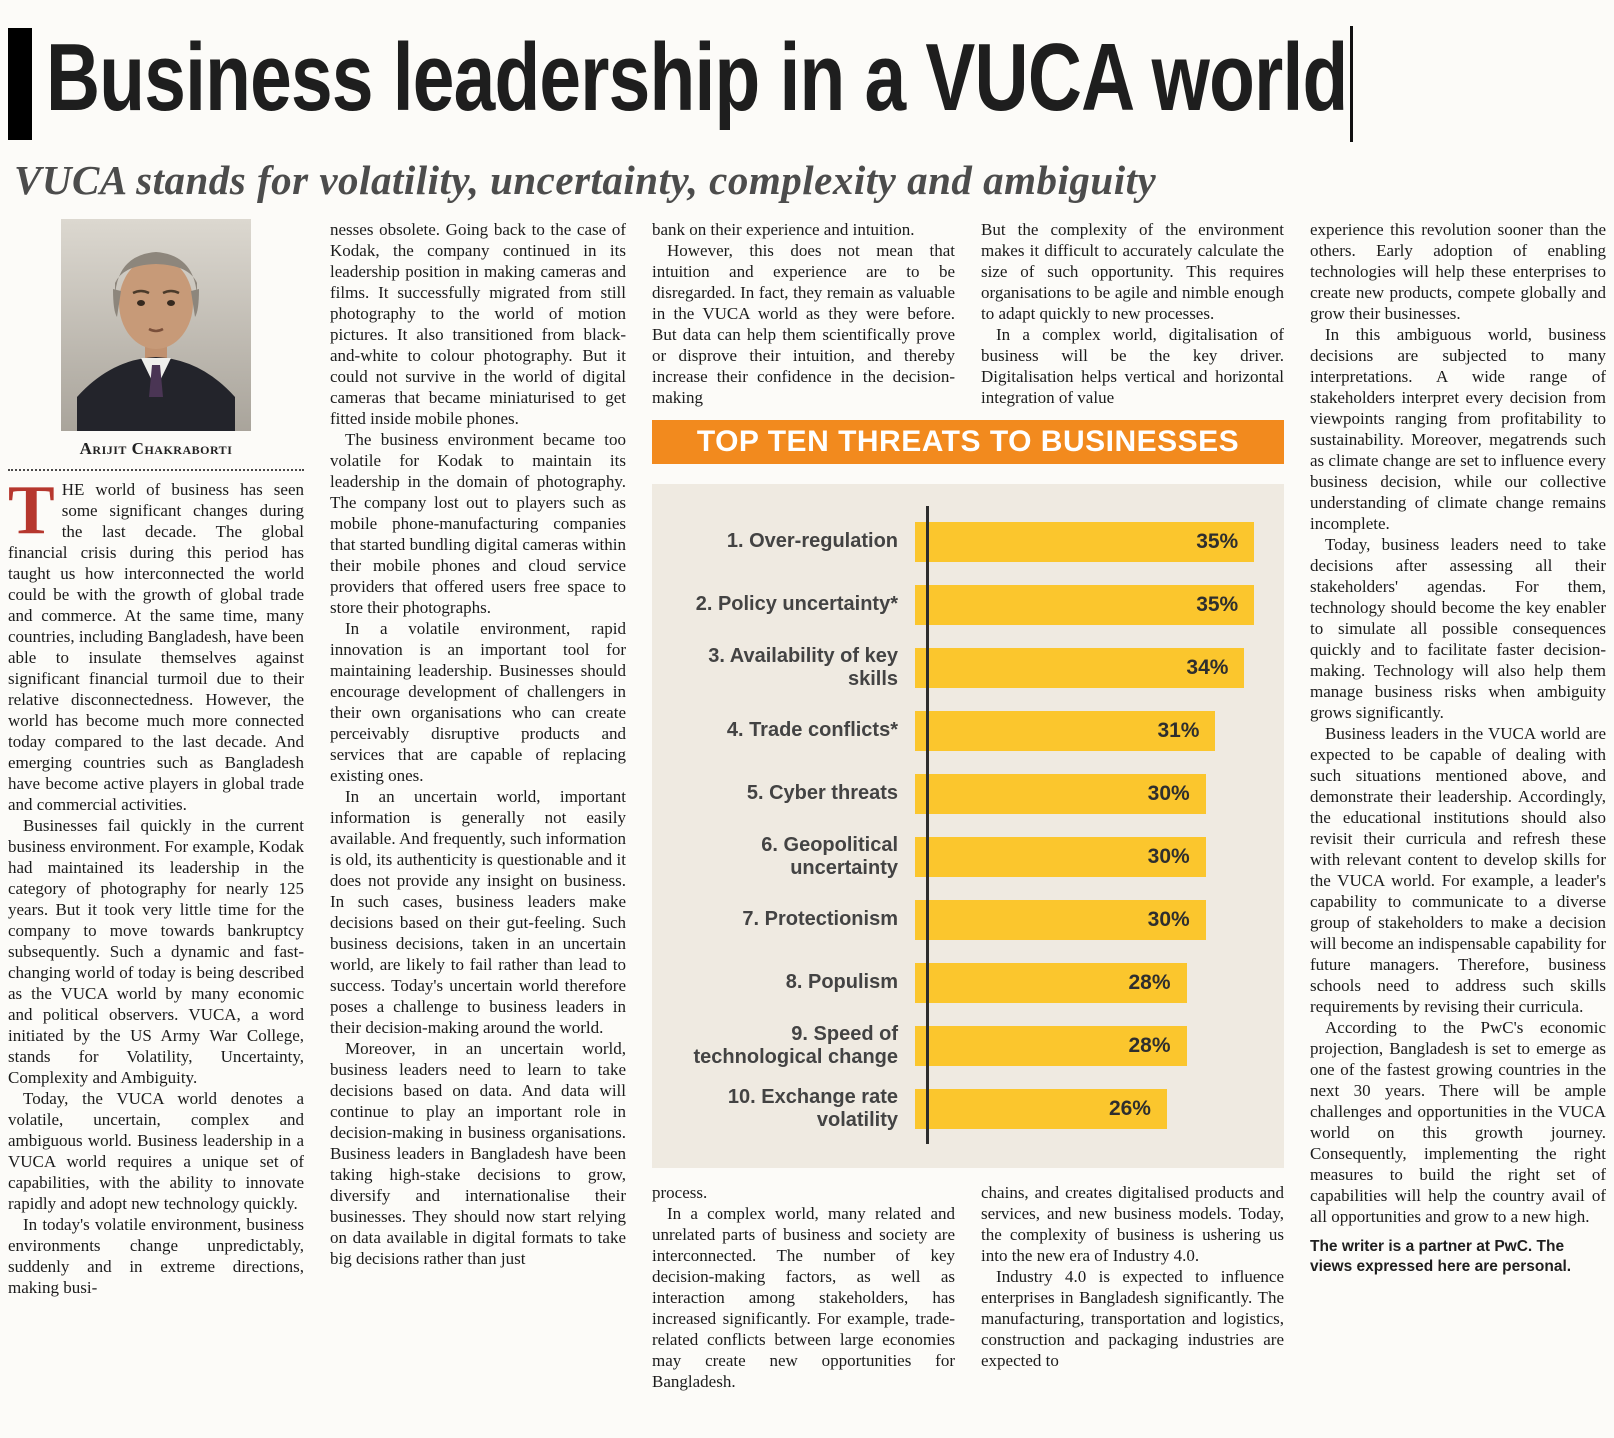 Image resolution: width=1614 pixels, height=1438 pixels. I want to click on chart-category-label: 8. Populism, so click(841, 982).